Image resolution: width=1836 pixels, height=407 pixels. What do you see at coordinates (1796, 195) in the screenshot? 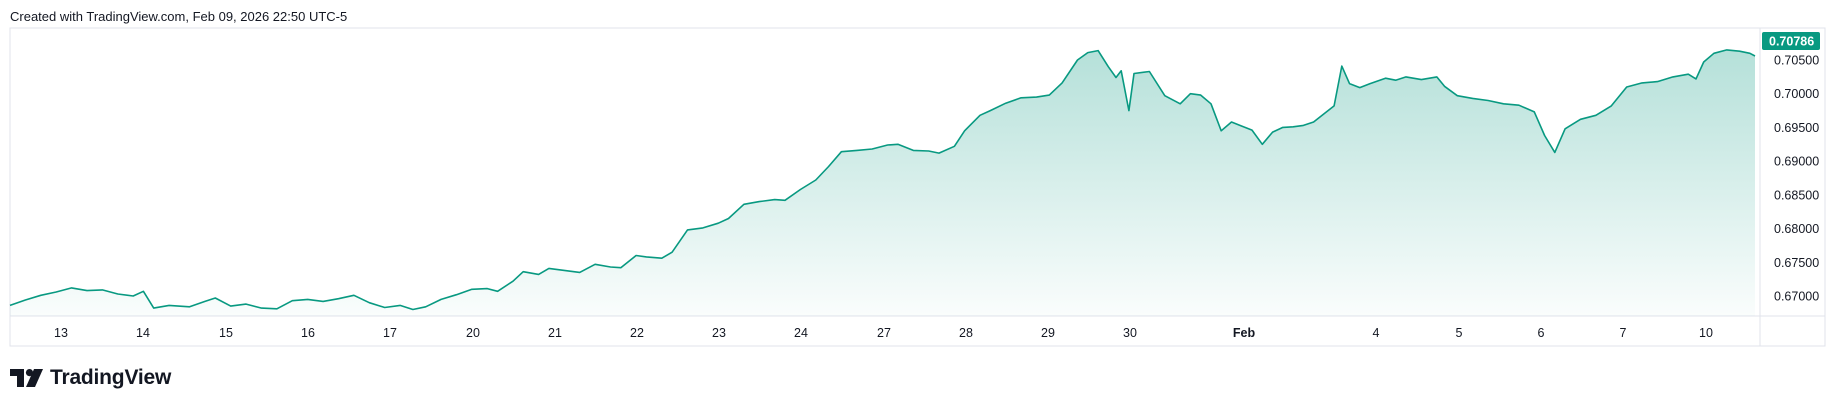
I see `price-axis-tick-label: 0.68500` at bounding box center [1796, 195].